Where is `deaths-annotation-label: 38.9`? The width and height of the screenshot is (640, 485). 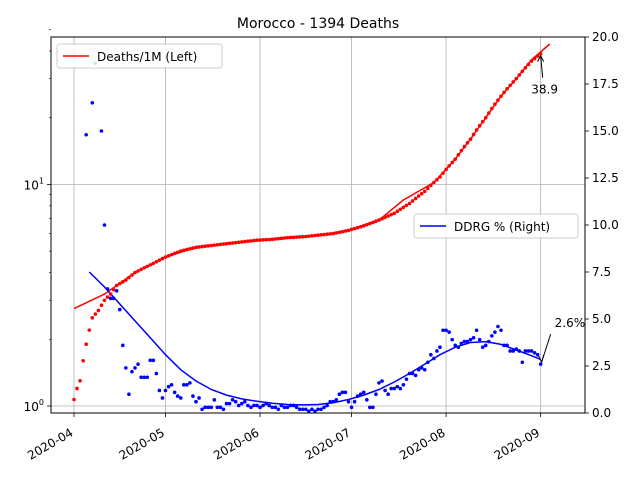 deaths-annotation-label: 38.9 is located at coordinates (544, 90).